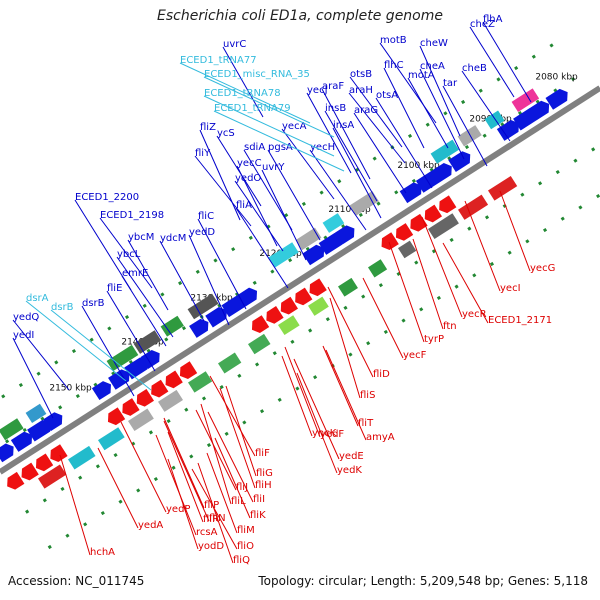 Image resolution: width=600 pixels, height=600 pixels. Describe the element at coordinates (93, 303) in the screenshot. I see `forward-gene-label: dsrB` at that location.